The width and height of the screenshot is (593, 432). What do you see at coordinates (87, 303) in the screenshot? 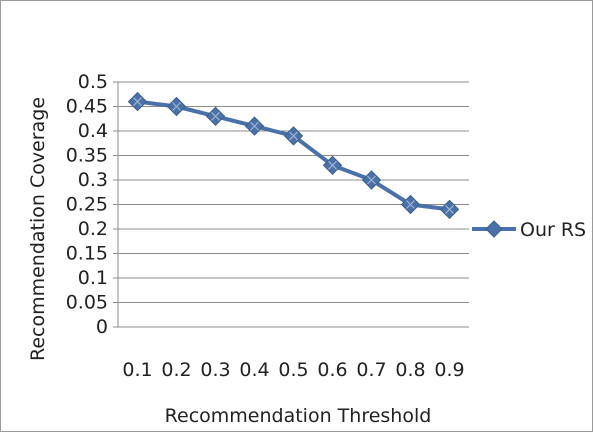
I see `y-tick-label: 0.05` at bounding box center [87, 303].